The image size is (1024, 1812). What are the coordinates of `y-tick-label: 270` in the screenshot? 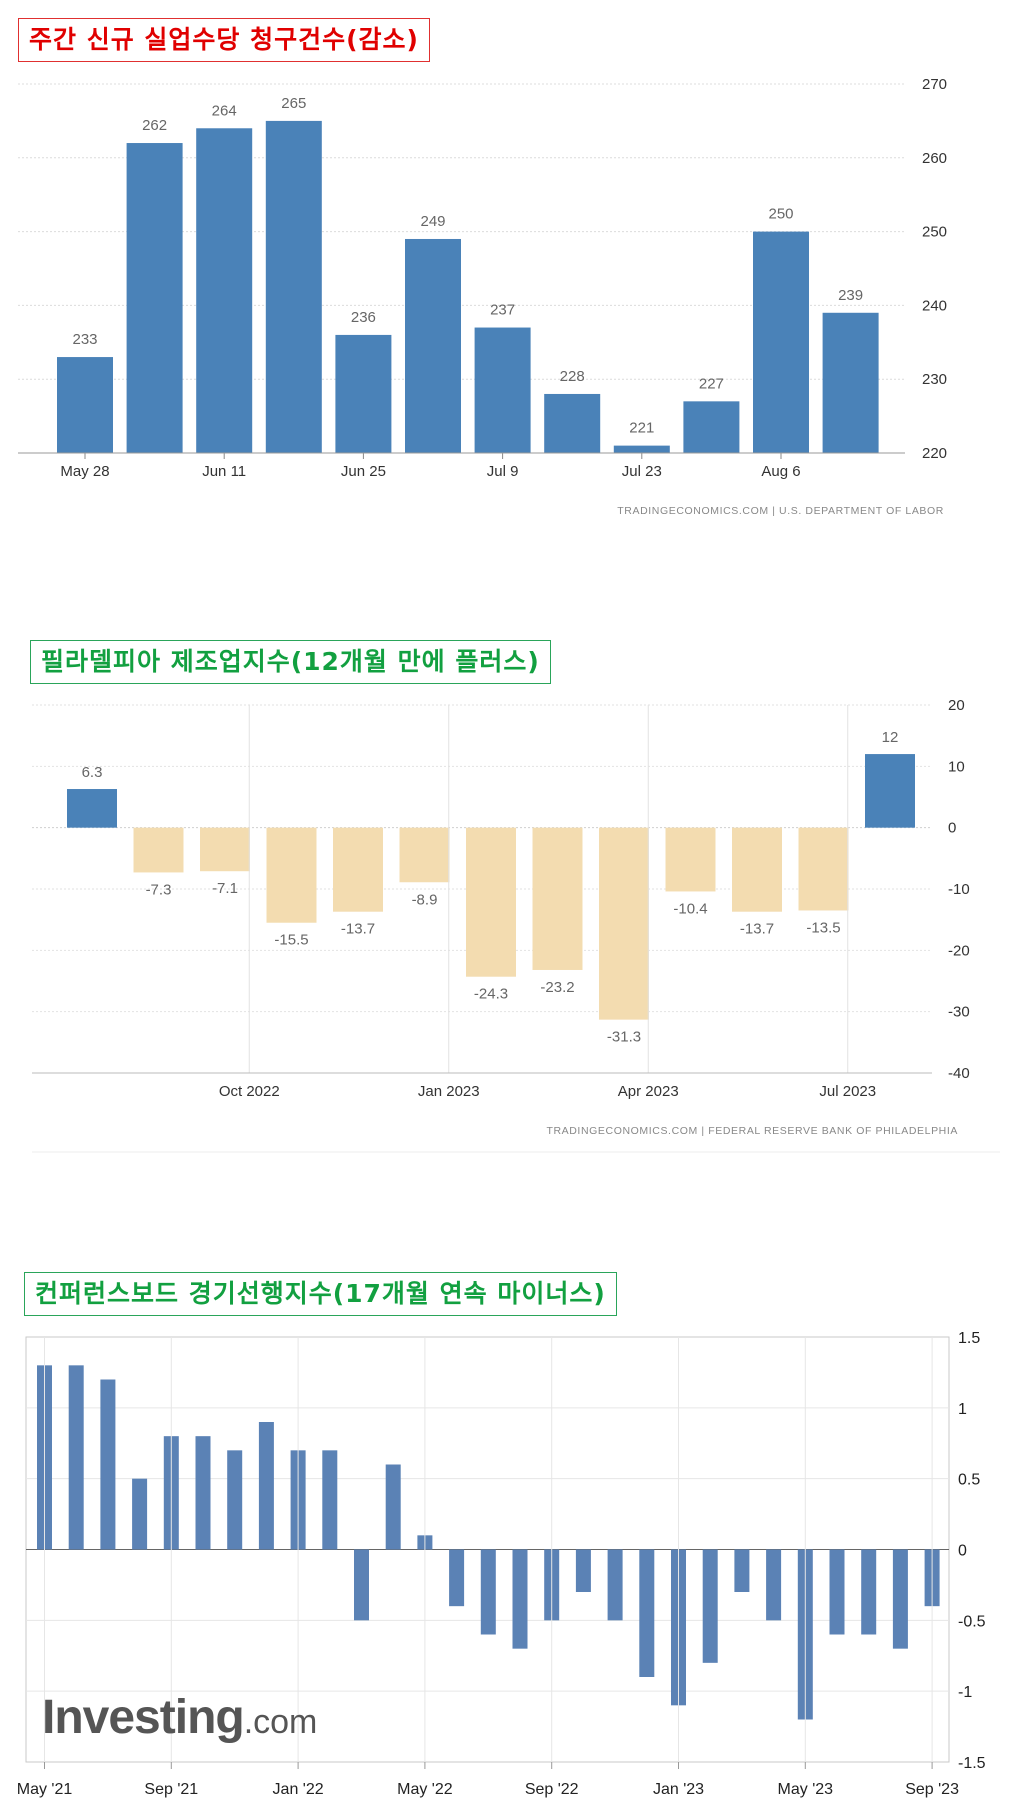 It's located at (934, 84).